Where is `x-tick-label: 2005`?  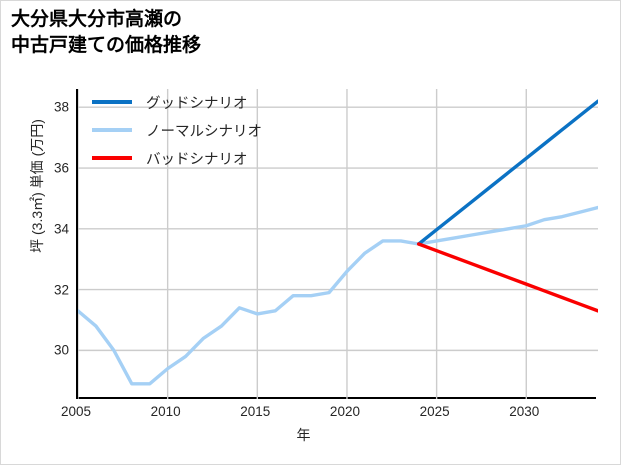
x-tick-label: 2005 is located at coordinates (76, 411).